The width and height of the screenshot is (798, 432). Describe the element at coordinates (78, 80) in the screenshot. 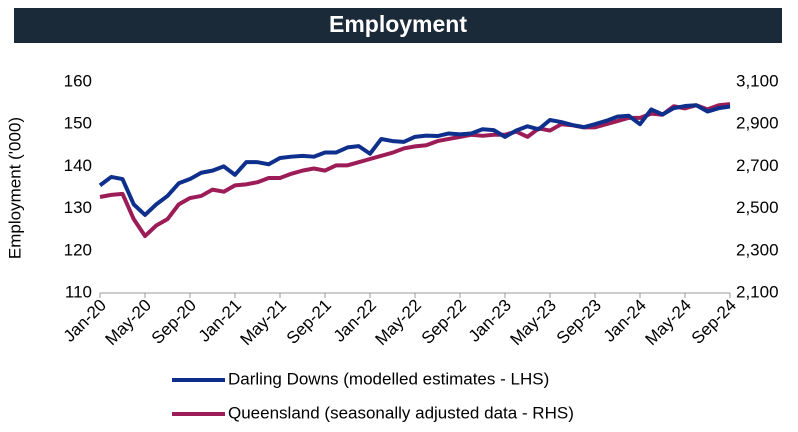

I see `y-tick-label: 160` at that location.